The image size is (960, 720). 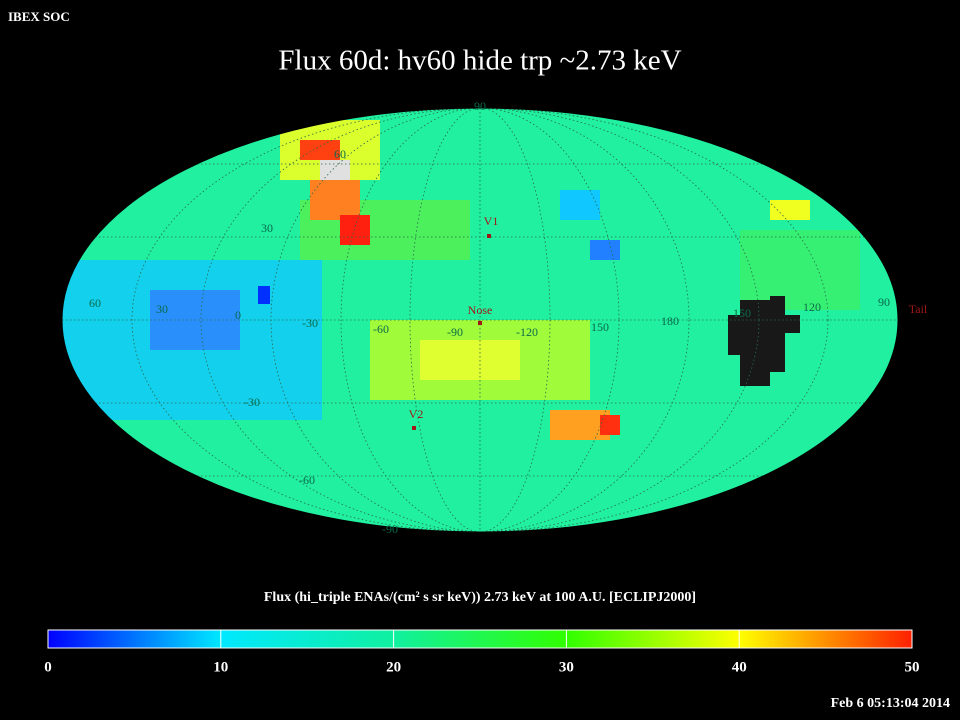 I want to click on title: Flux 60d: hv60 hide trp ~2.73 keV, so click(x=479, y=61).